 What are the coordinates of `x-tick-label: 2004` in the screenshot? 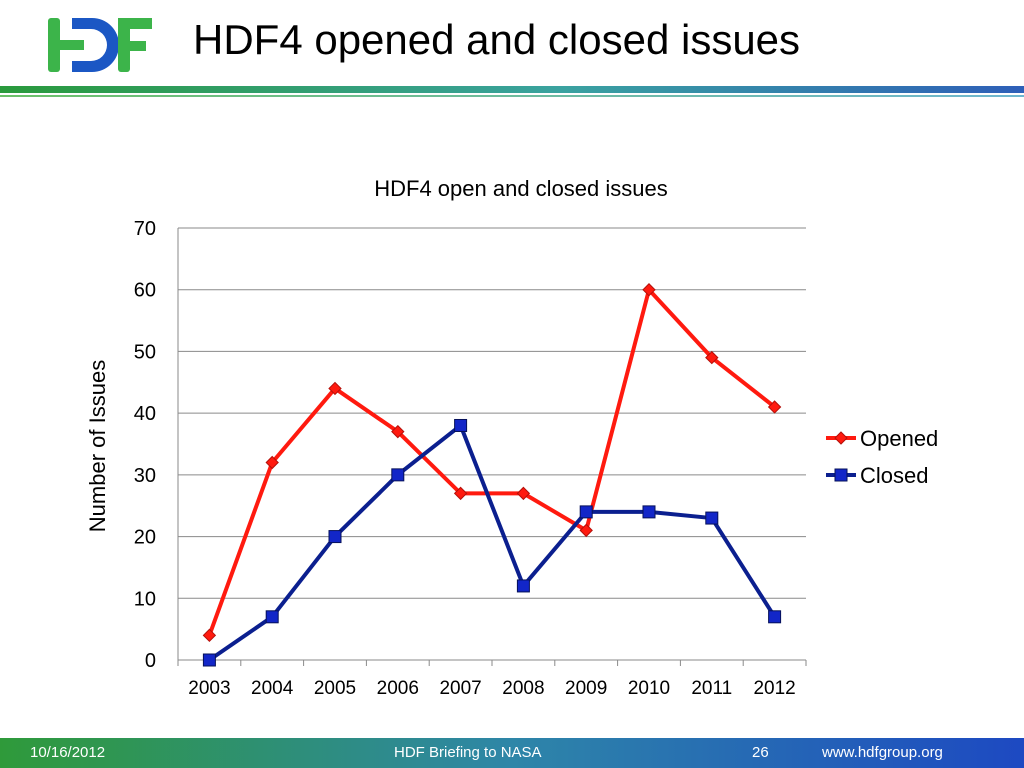 It's located at (272, 688).